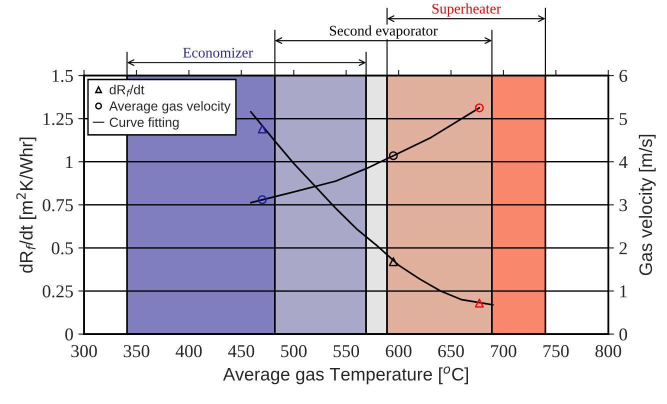  I want to click on x-tick-label: 350, so click(137, 351).